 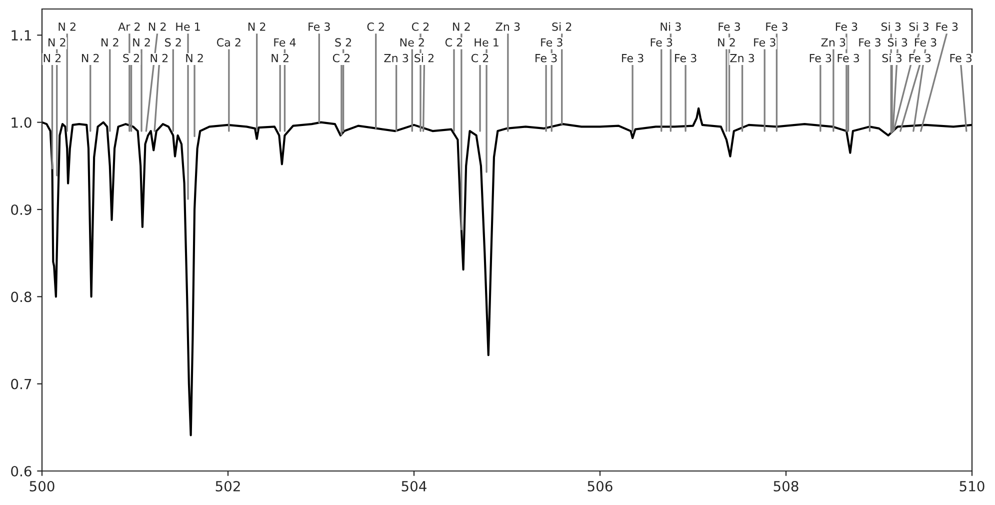 What do you see at coordinates (228, 486) in the screenshot?
I see `x-tick-label: 502` at bounding box center [228, 486].